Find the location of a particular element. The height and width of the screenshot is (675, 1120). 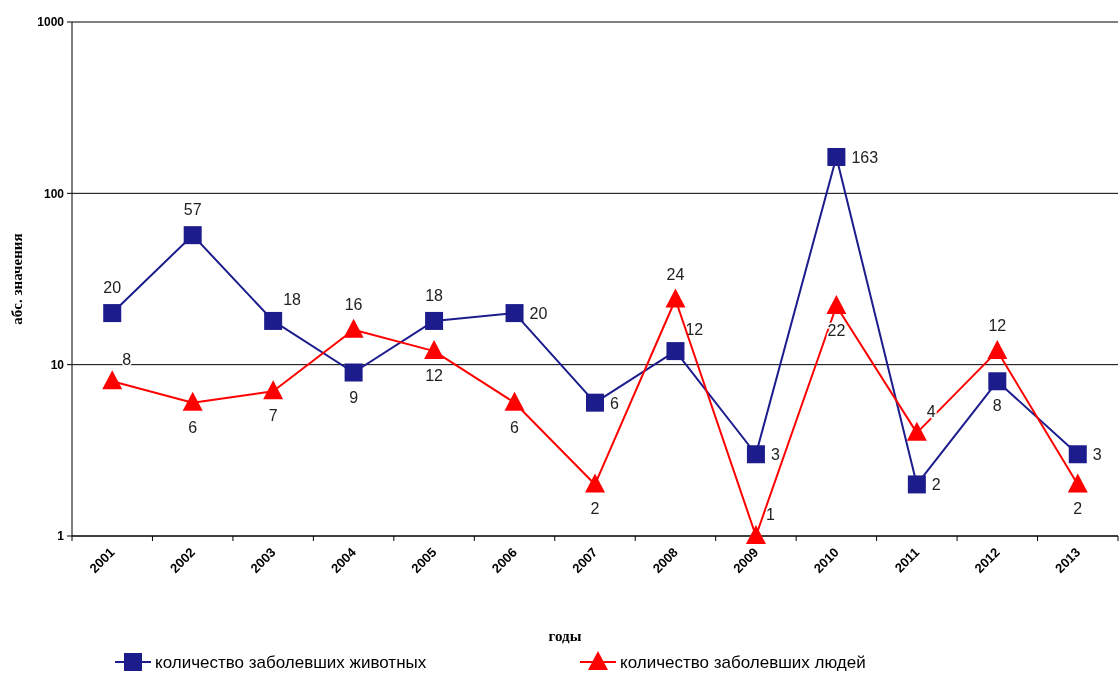

data-label: 1 is located at coordinates (770, 514).